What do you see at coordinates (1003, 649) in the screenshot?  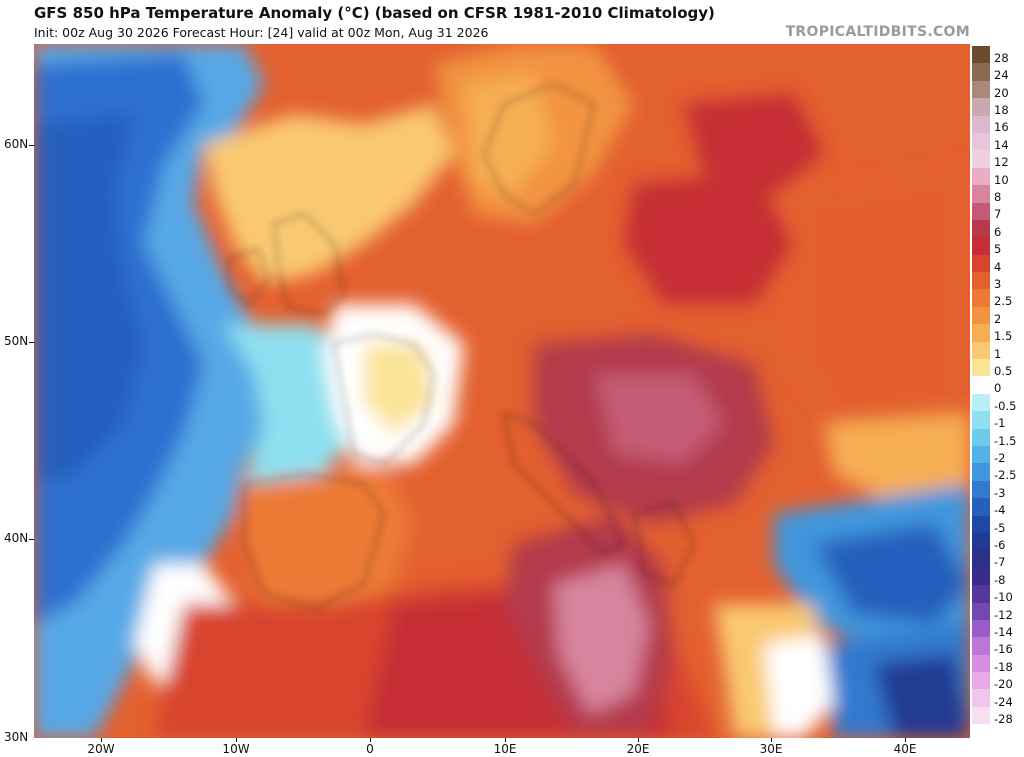 I see `colorbar-label: -16` at bounding box center [1003, 649].